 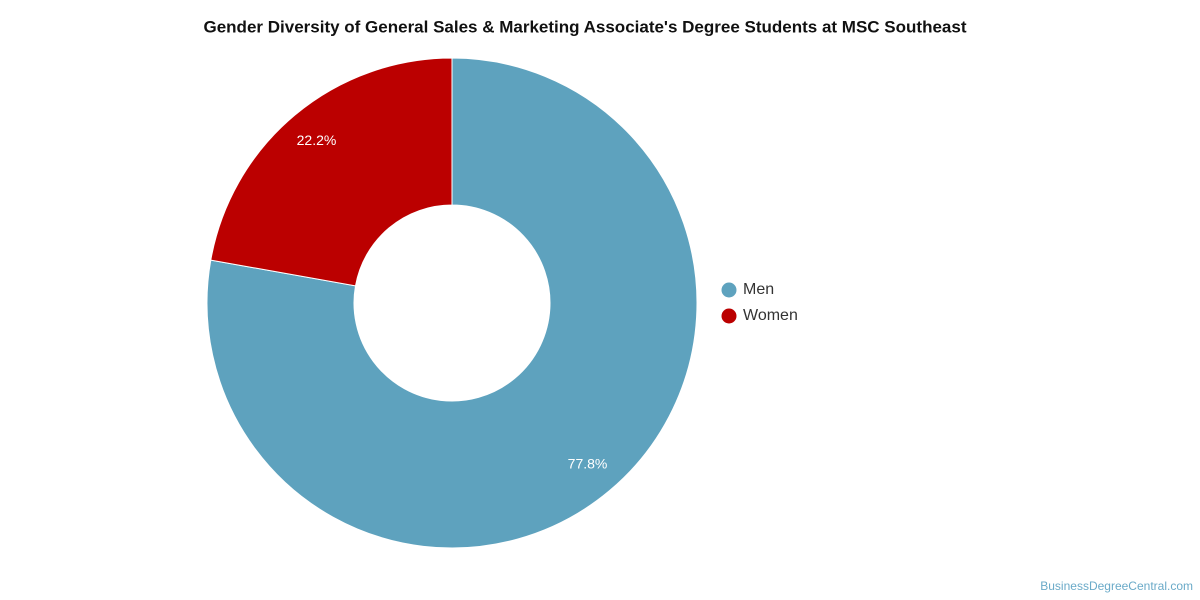 I want to click on donut-slice, so click(x=331, y=172).